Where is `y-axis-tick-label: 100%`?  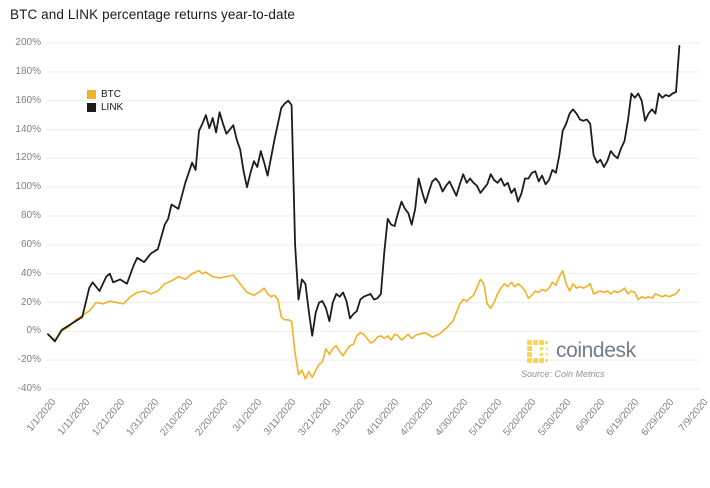
y-axis-tick-label: 100% is located at coordinates (28, 187).